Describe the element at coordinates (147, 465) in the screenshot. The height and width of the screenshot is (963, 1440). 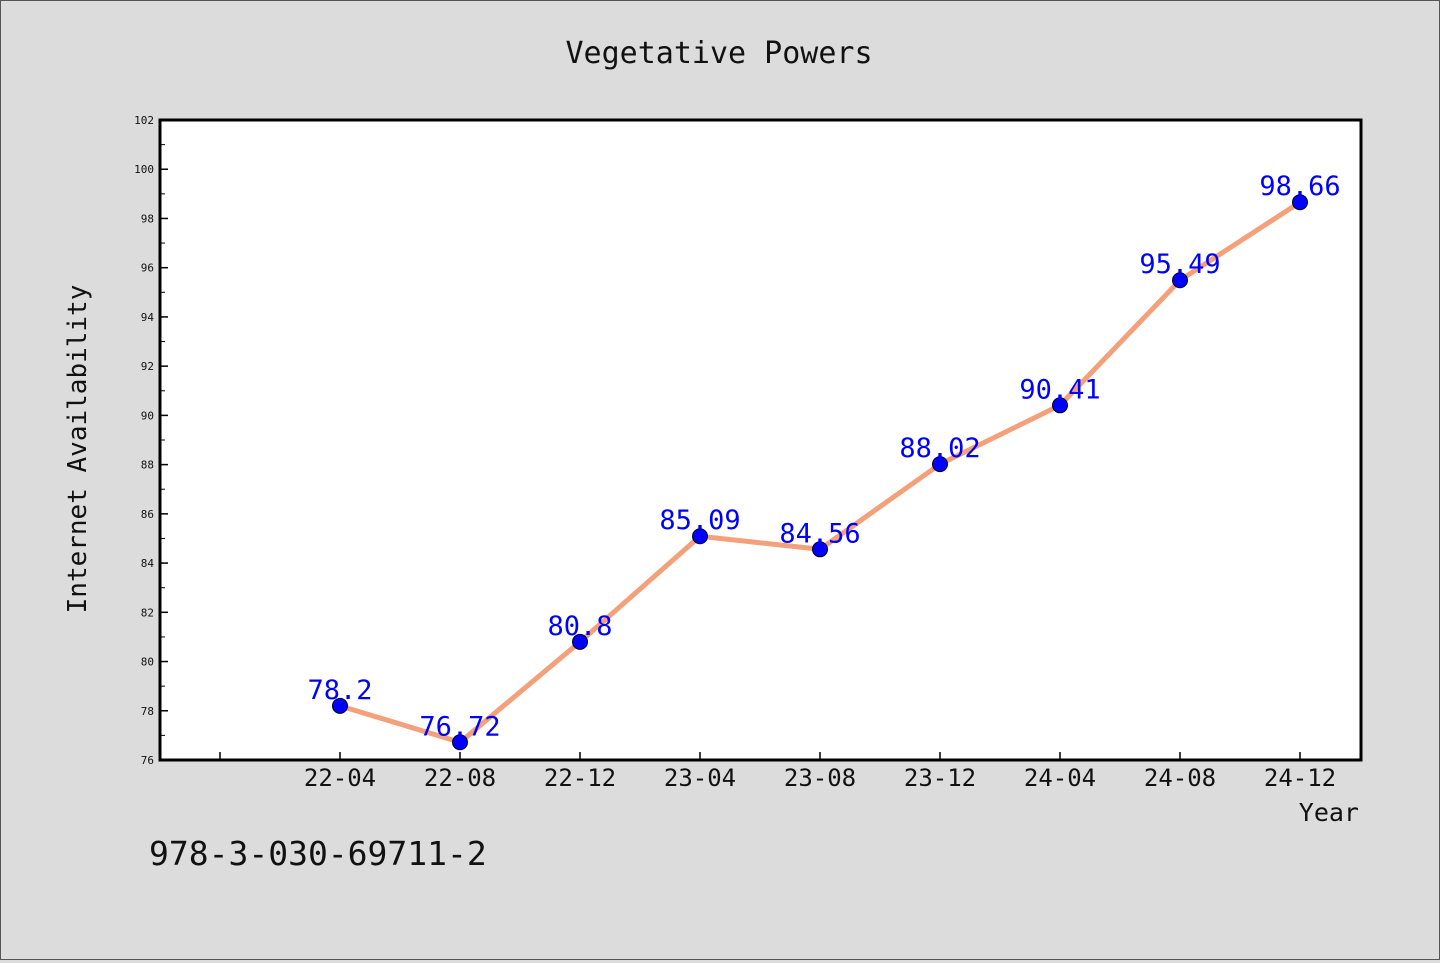
I see `y-tick-label: 88` at that location.